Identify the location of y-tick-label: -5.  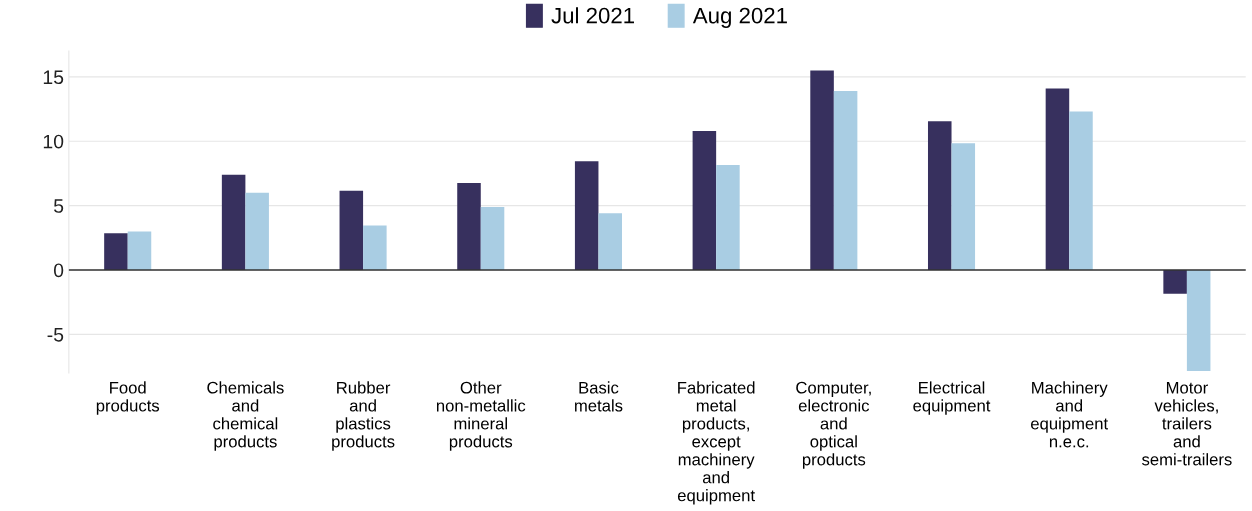
(55, 335).